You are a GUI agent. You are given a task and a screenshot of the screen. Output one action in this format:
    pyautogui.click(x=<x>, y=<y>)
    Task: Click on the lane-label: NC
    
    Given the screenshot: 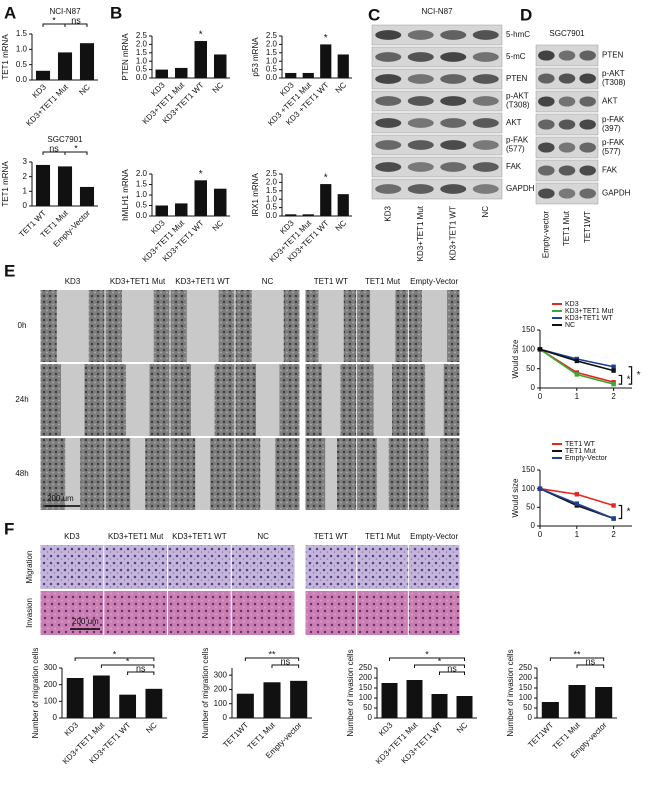 What is the action you would take?
    pyautogui.click(x=485, y=212)
    